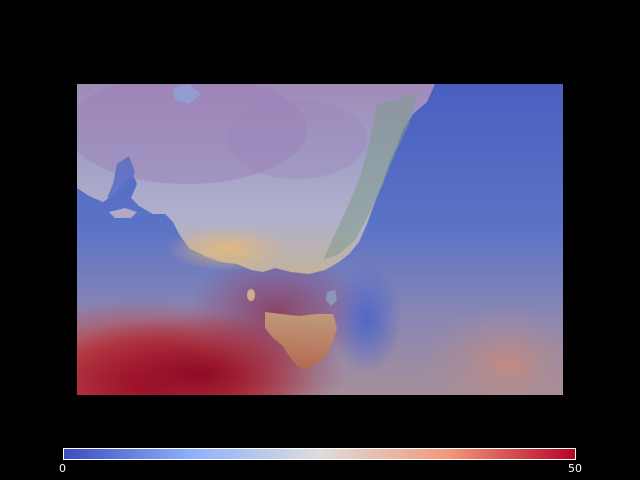 This screenshot has height=480, width=640. Describe the element at coordinates (123, 213) in the screenshot. I see `kangaroo-island` at that location.